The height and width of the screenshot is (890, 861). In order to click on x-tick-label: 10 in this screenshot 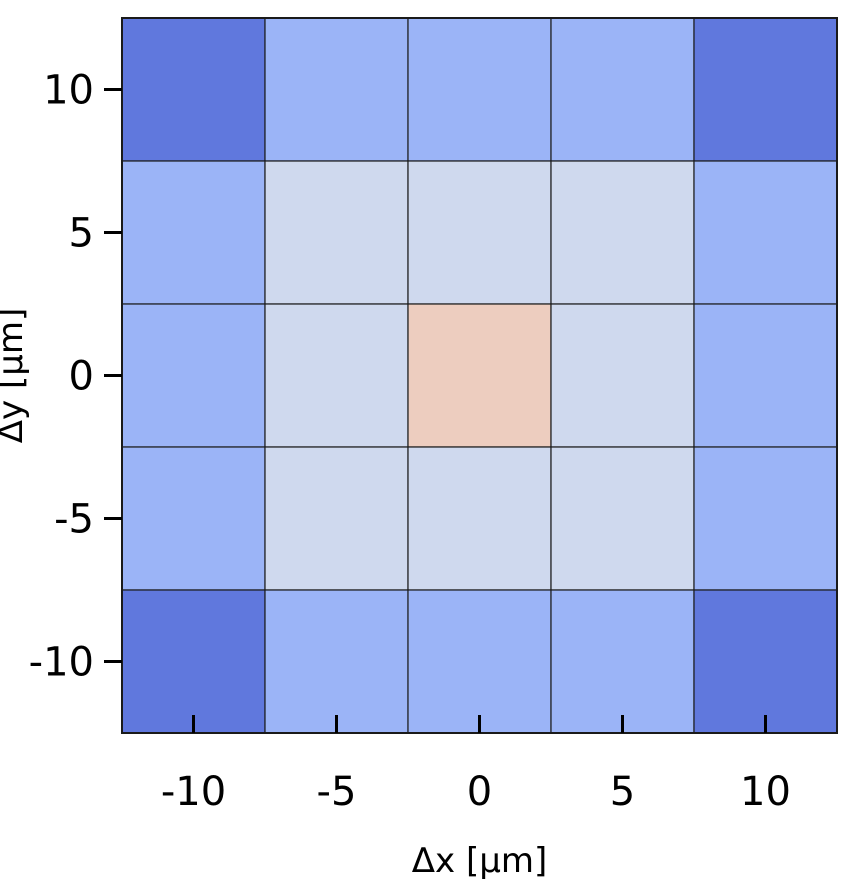, I will do `click(765, 792)`.